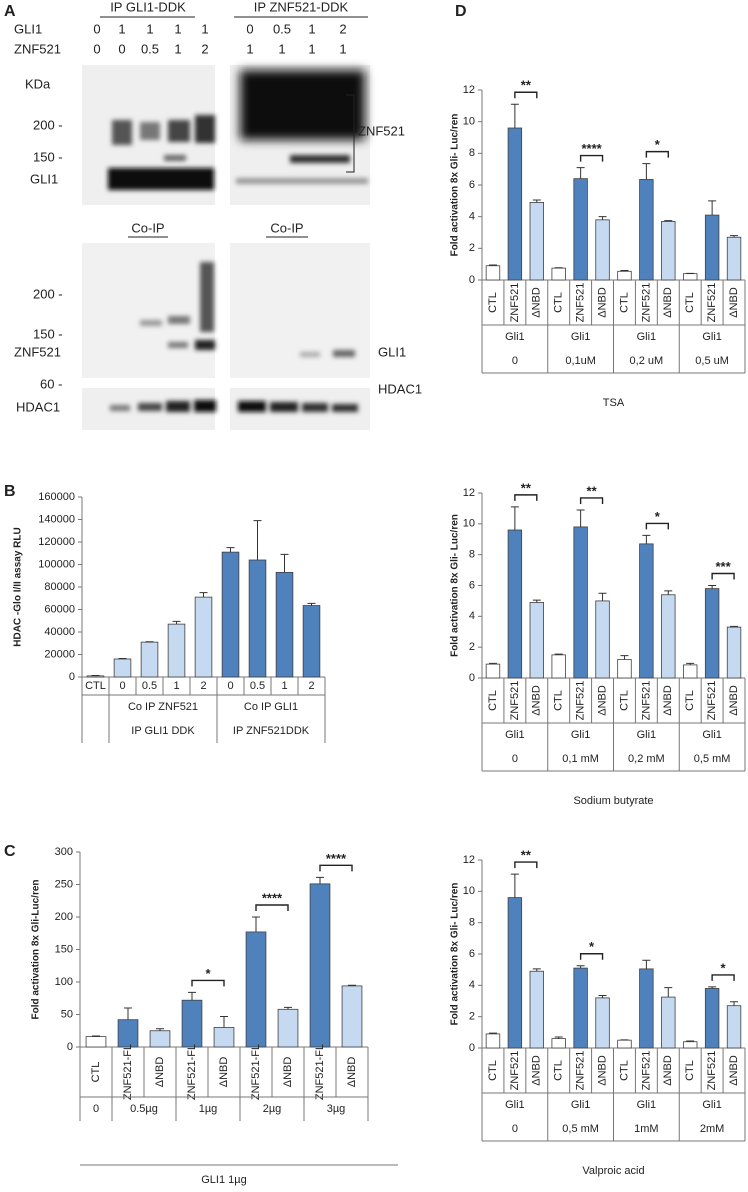 The height and width of the screenshot is (1192, 748). Describe the element at coordinates (37, 351) in the screenshot. I see `band-label: ZNF521` at that location.